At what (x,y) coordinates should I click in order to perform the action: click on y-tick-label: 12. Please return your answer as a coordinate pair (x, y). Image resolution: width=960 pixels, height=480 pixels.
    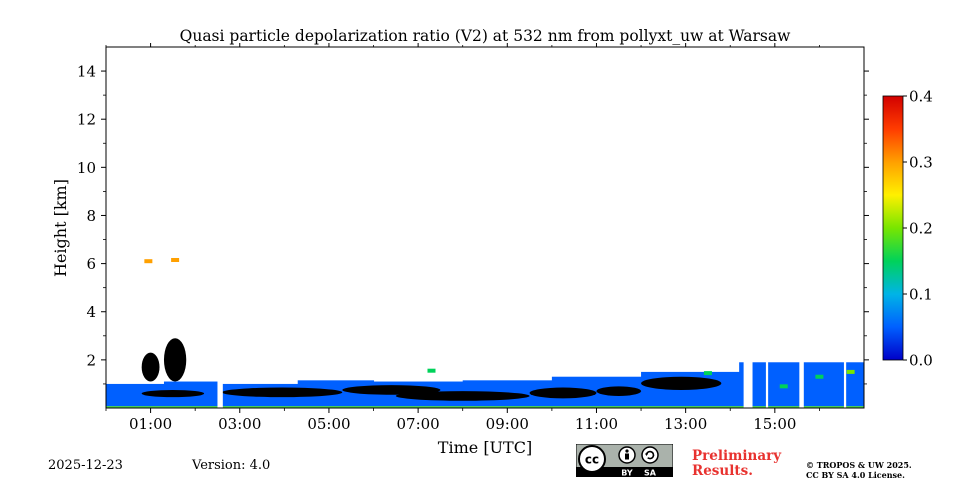
    Looking at the image, I should click on (86, 120).